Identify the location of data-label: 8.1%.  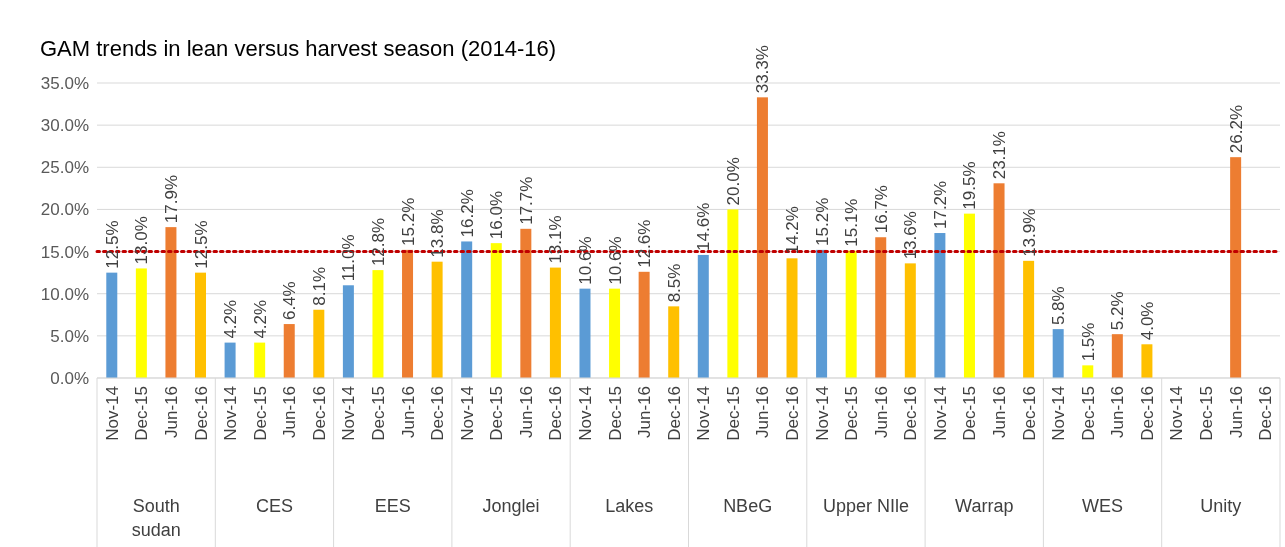
(319, 286).